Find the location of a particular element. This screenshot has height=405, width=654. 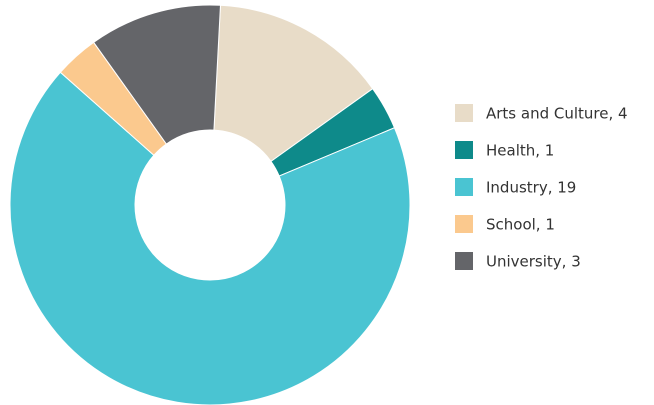

legend-label: Industry, 19 is located at coordinates (531, 188).